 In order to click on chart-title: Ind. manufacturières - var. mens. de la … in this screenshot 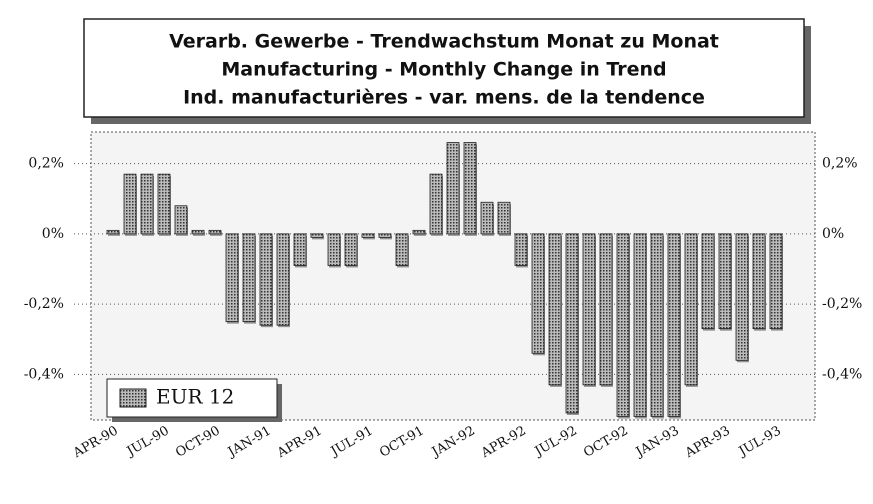, I will do `click(444, 98)`.